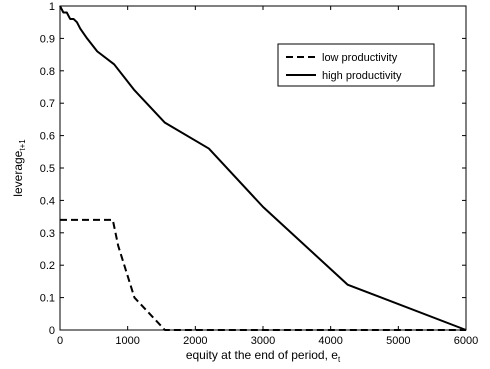 This screenshot has height=369, width=490. I want to click on y-tick-label: 1, so click(52, 7).